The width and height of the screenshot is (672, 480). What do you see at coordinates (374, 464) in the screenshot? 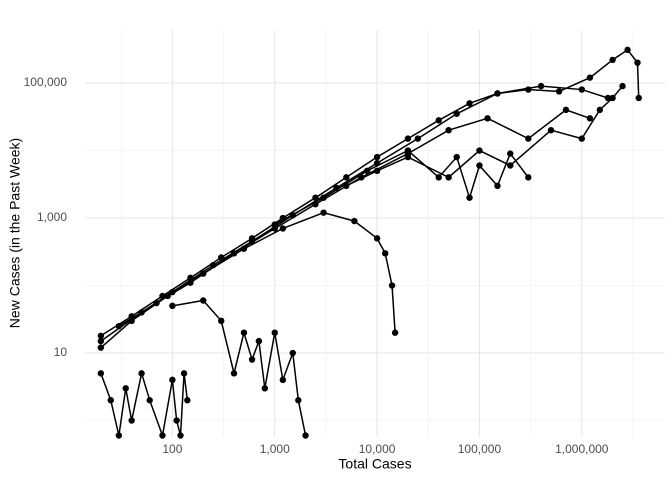
I see `x-axis-title: Total Cases` at bounding box center [374, 464].